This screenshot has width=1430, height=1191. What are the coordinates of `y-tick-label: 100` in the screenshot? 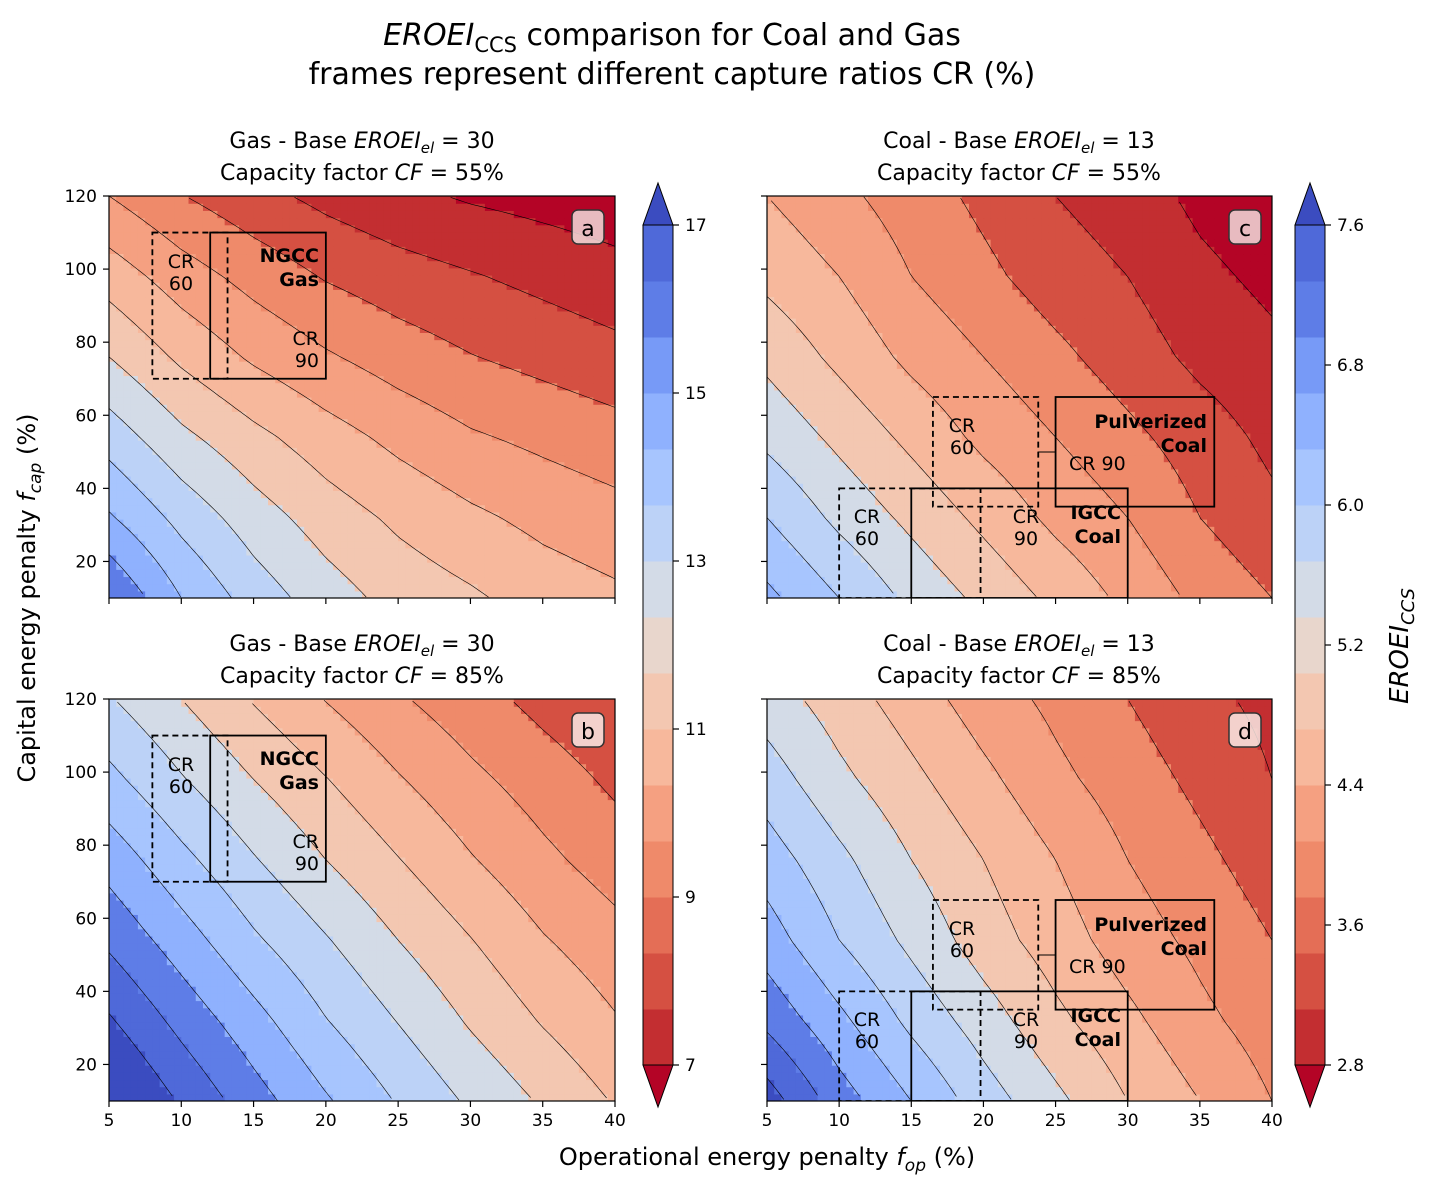 It's located at (81, 270).